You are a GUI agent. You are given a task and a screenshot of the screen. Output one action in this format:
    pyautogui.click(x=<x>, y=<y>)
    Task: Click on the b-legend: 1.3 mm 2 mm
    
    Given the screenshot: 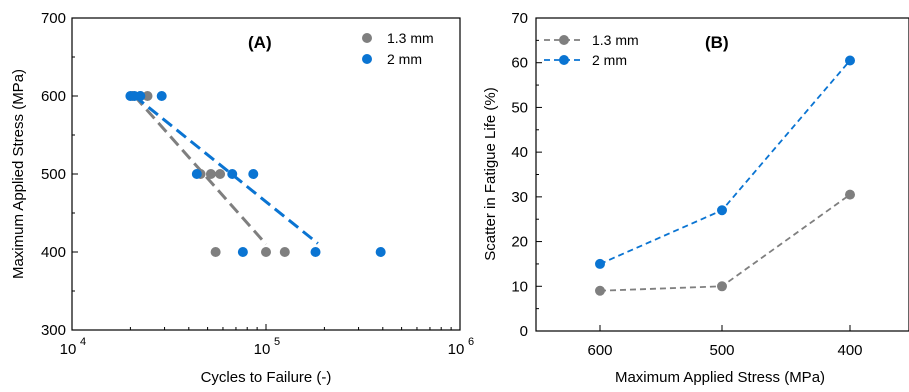 What is the action you would take?
    pyautogui.click(x=591, y=50)
    